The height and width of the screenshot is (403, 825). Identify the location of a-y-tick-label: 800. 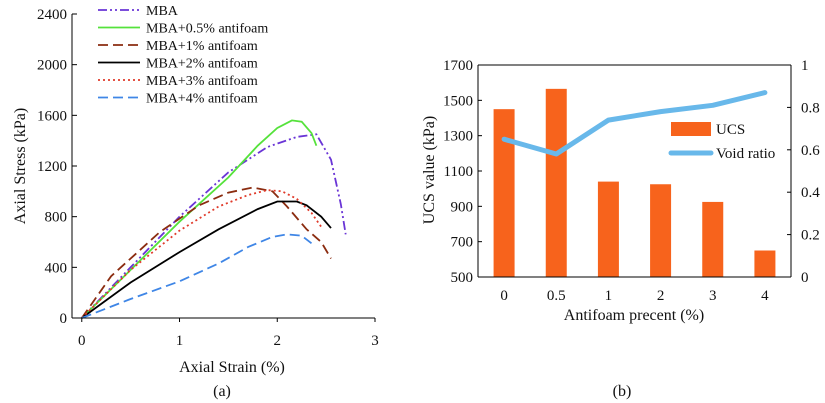
(56, 218).